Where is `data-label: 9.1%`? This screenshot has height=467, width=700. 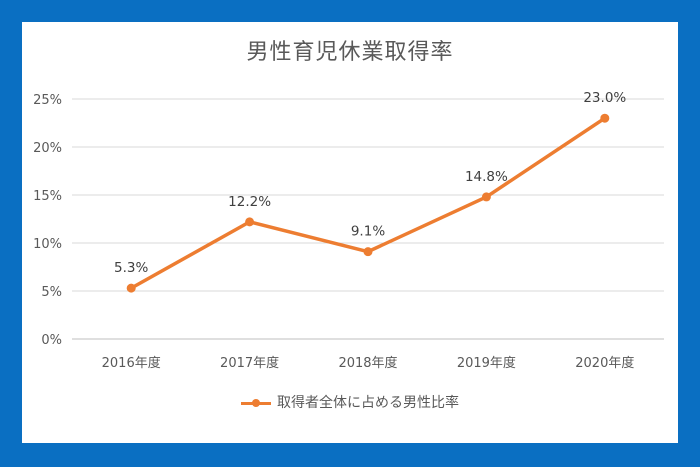
data-label: 9.1% is located at coordinates (368, 232).